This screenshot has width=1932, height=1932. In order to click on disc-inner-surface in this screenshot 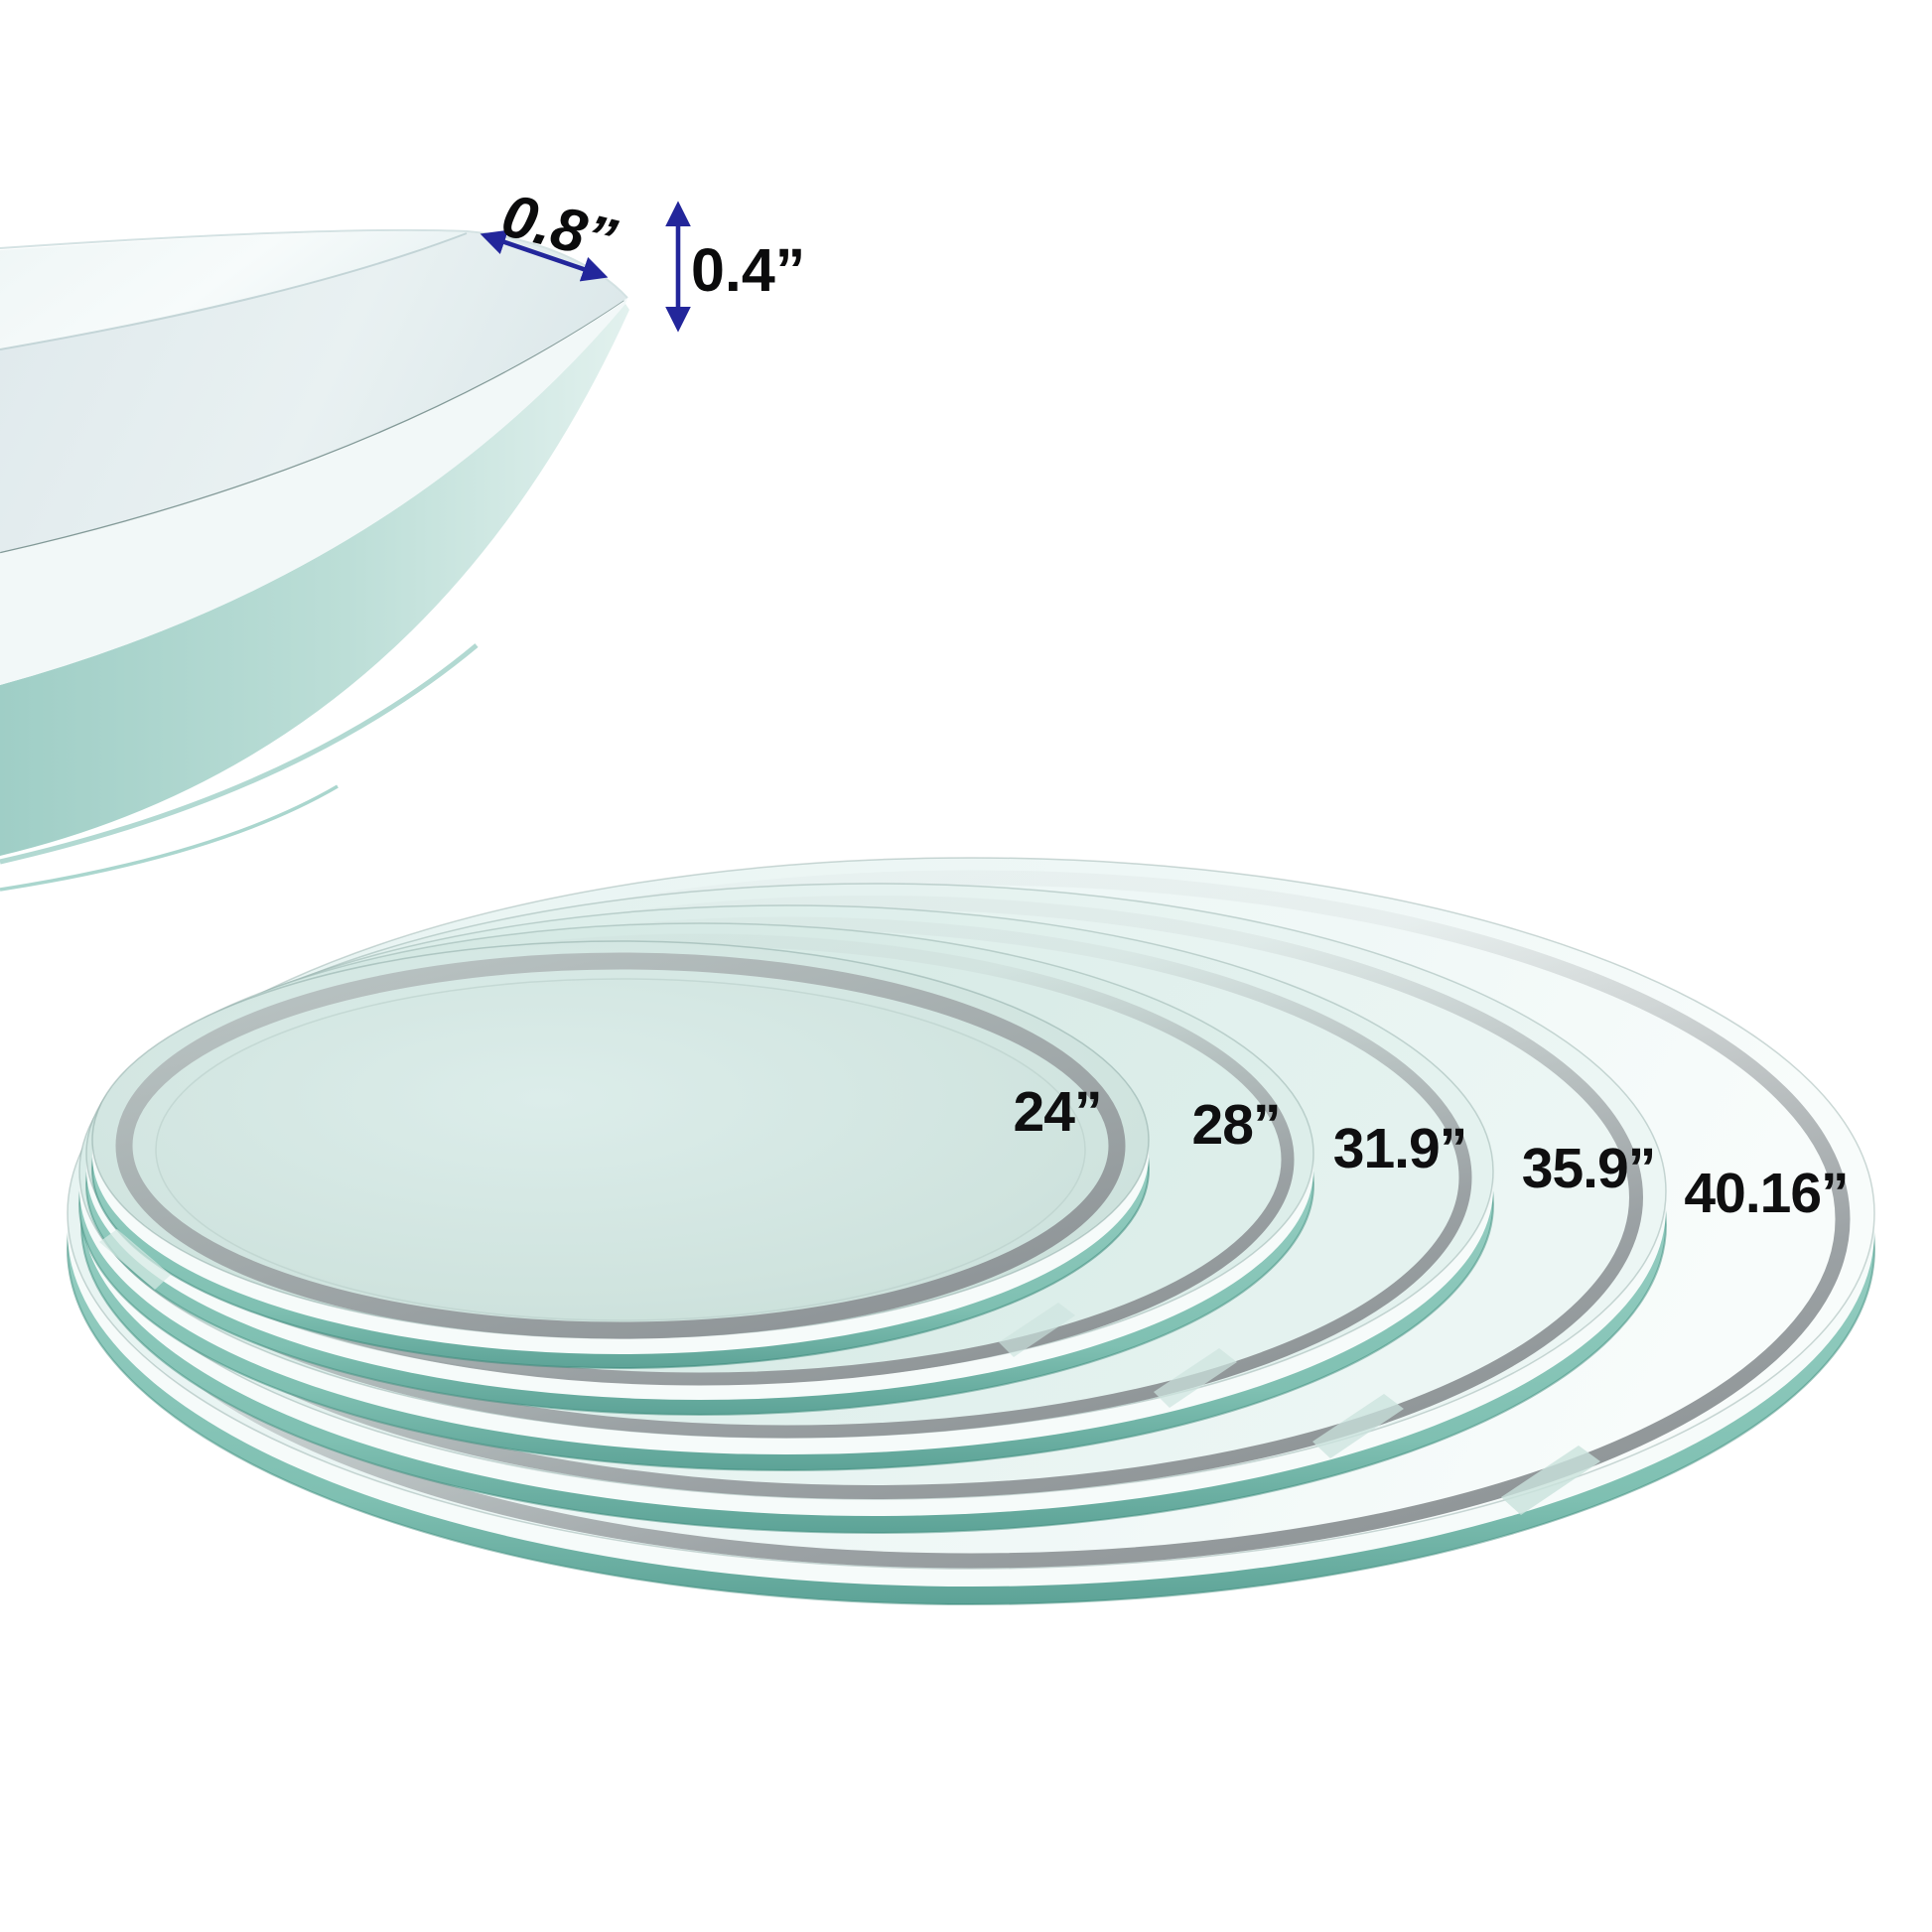, I will do `click(621, 1149)`.